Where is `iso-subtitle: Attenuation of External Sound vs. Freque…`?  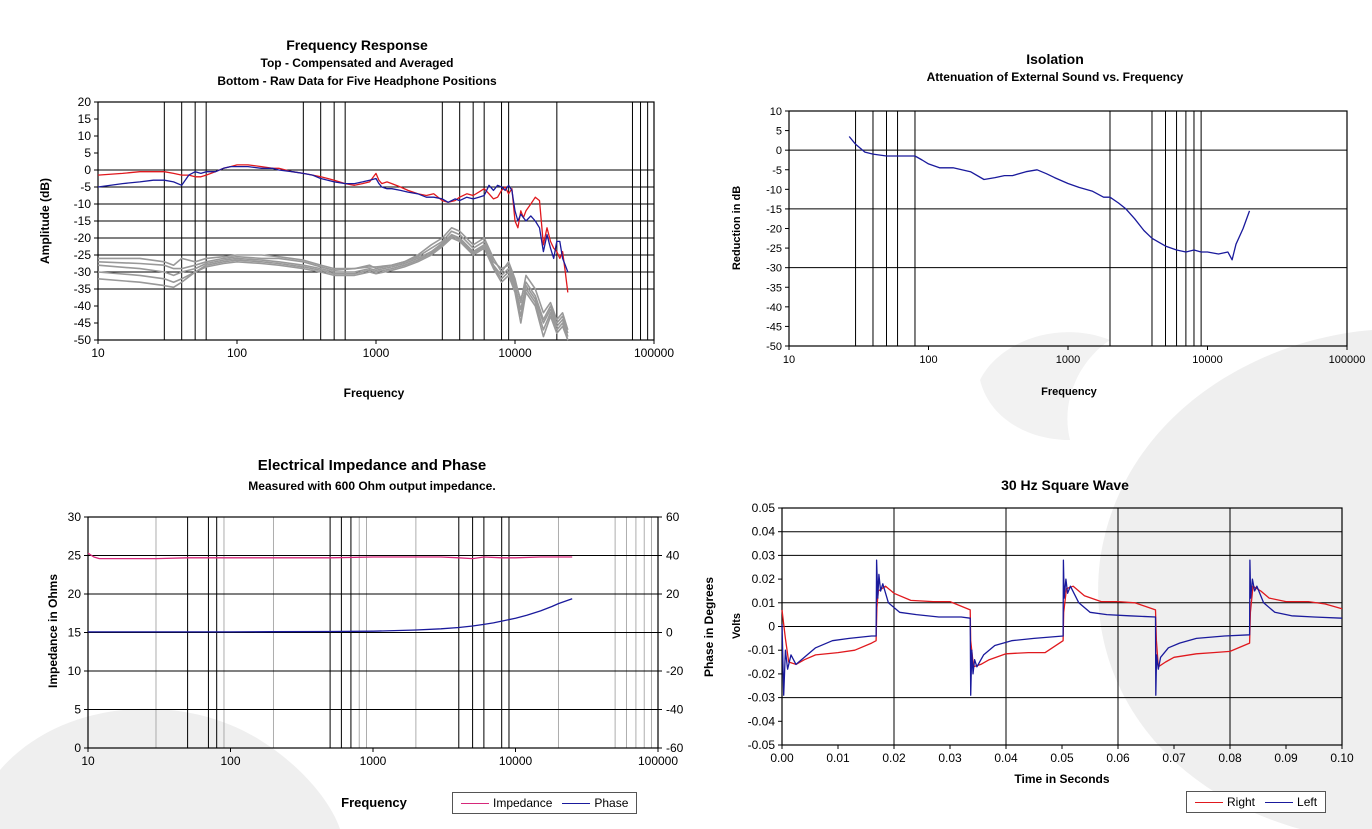
iso-subtitle: Attenuation of External Sound vs. Freque… is located at coordinates (1055, 77).